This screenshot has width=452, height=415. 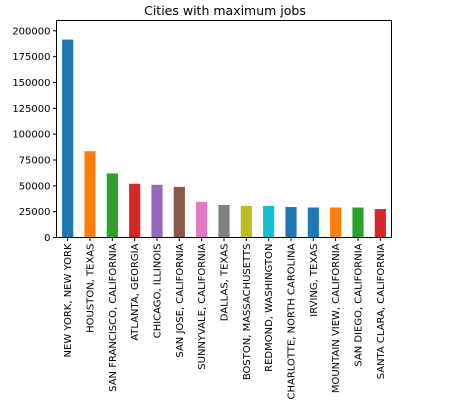 I want to click on y-tick-label: 25000, so click(x=35, y=212).